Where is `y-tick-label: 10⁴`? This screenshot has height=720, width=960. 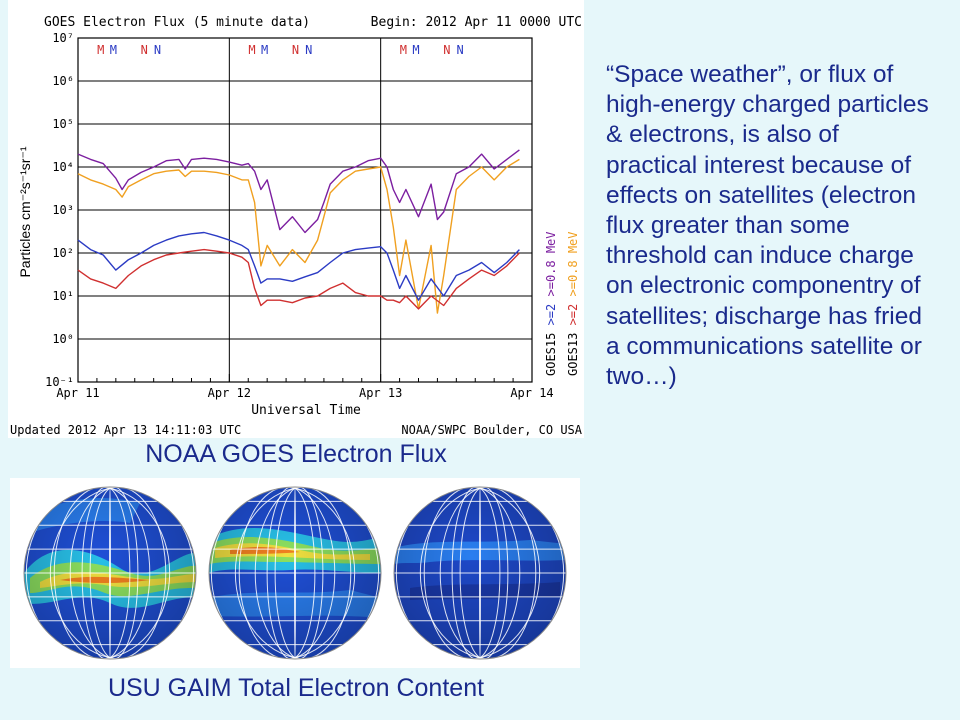 y-tick-label: 10⁴ is located at coordinates (63, 167).